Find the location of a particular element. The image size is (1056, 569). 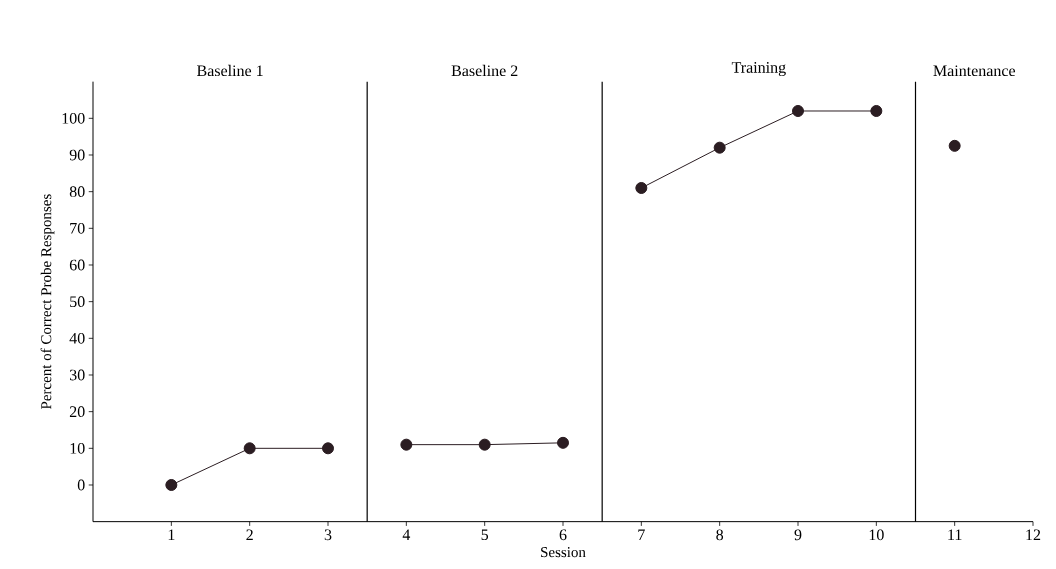

x-tick-label: 10 is located at coordinates (876, 535).